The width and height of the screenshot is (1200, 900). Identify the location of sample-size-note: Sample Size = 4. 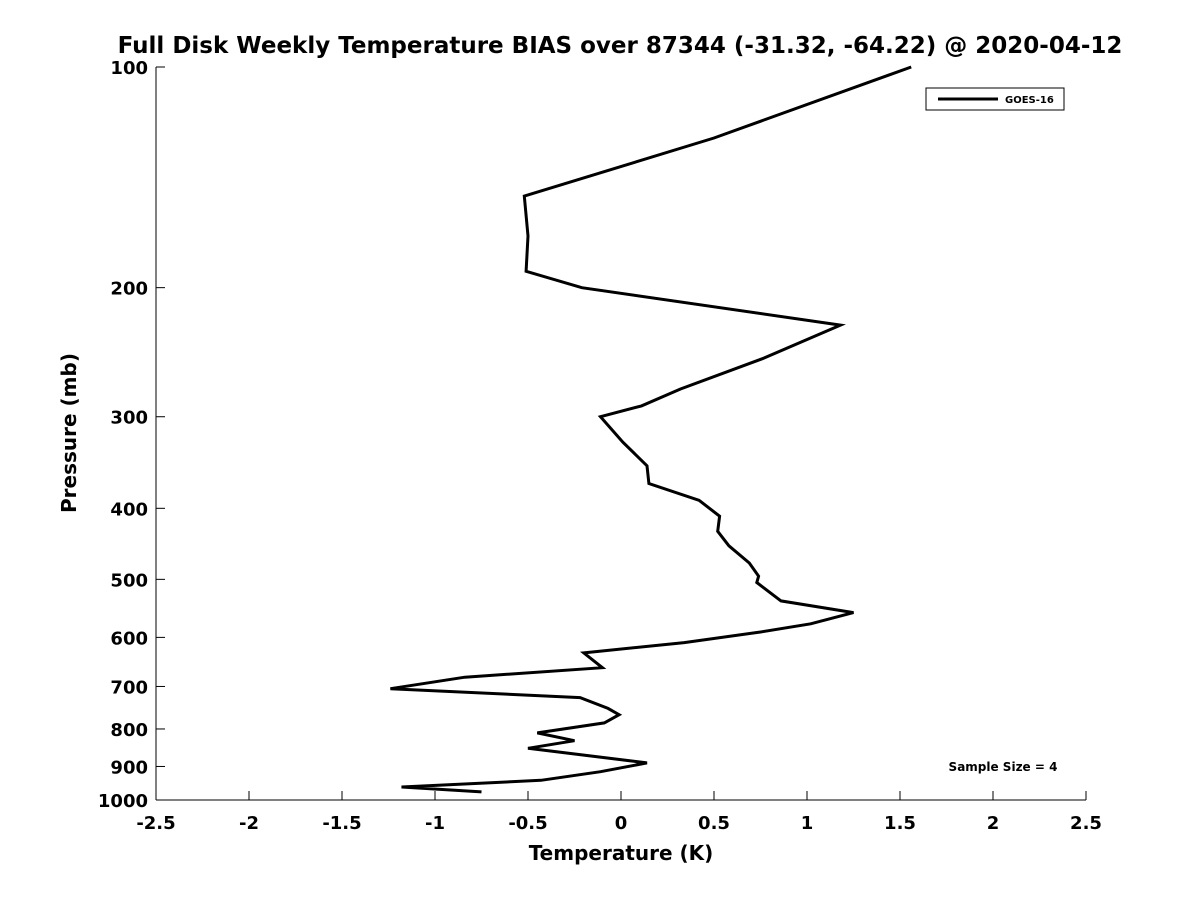
(1003, 767).